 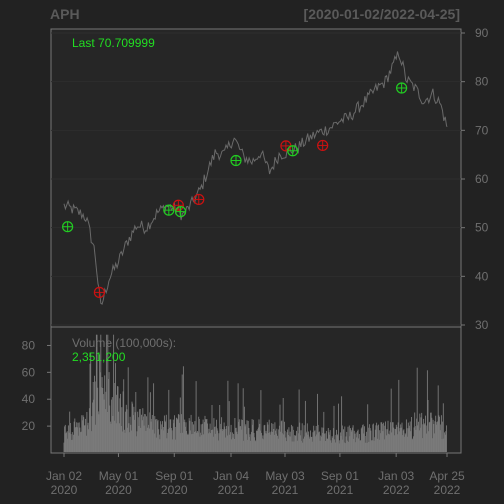 What do you see at coordinates (285, 476) in the screenshot?
I see `x-tick-label-date: May 03` at bounding box center [285, 476].